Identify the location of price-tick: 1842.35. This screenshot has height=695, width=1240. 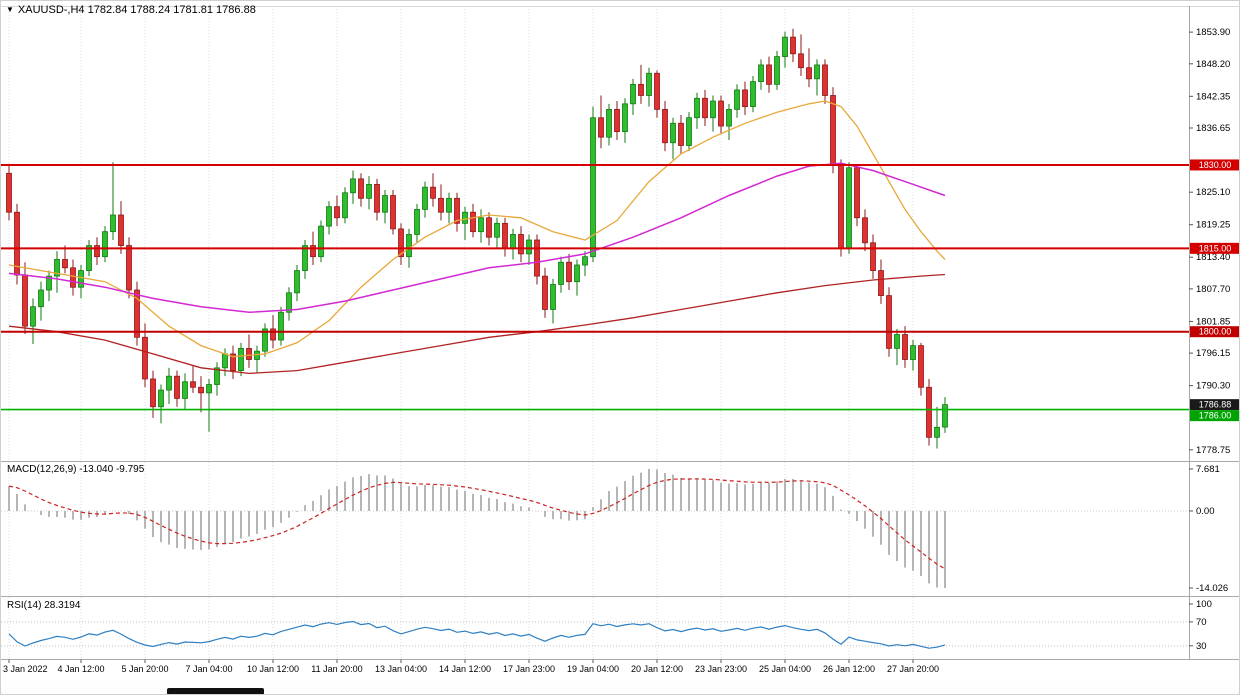
(1213, 96).